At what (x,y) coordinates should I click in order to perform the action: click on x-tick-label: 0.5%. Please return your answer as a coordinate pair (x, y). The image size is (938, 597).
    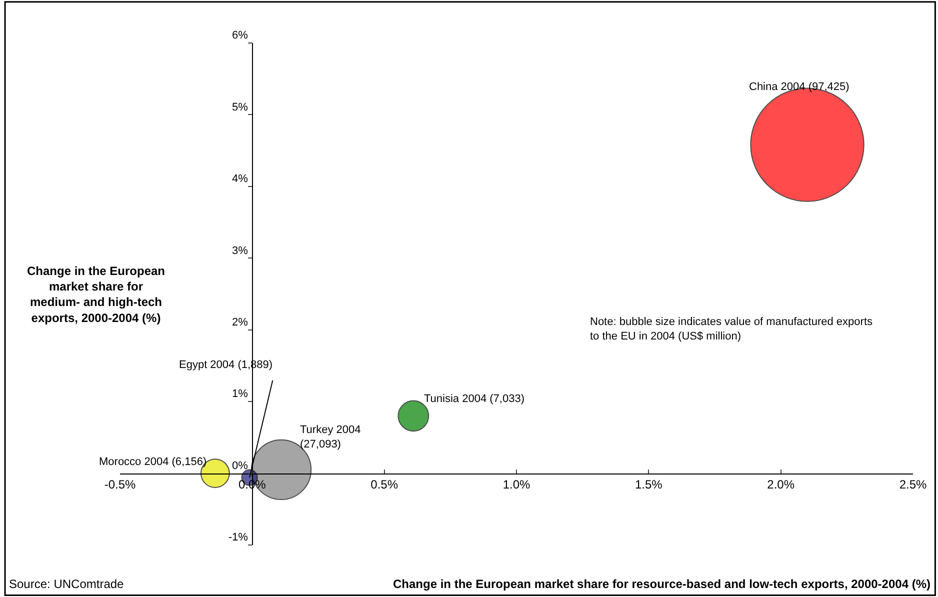
    Looking at the image, I should click on (384, 485).